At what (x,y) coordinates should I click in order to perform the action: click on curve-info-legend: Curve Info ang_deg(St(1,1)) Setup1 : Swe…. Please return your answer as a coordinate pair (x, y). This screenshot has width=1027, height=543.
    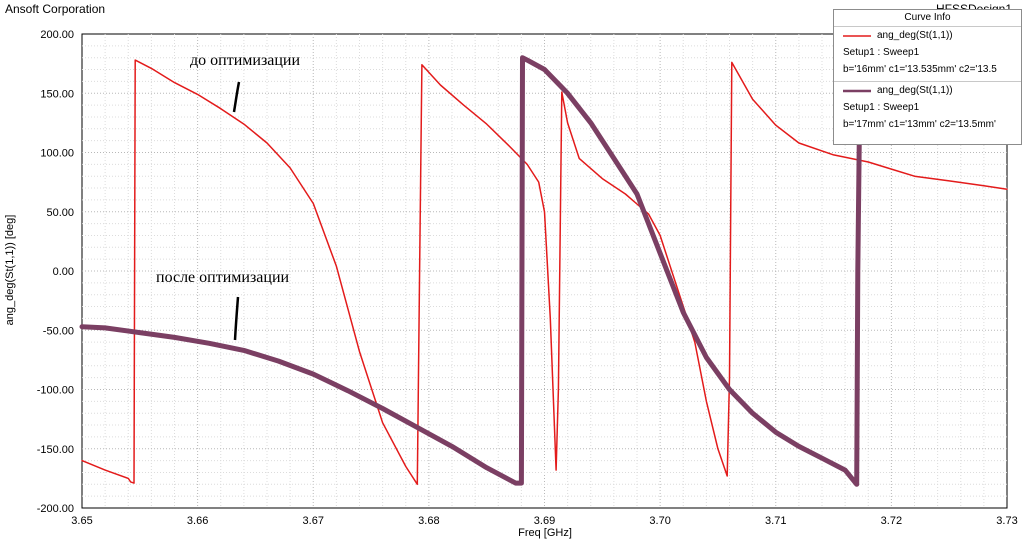
    Looking at the image, I should click on (927, 77).